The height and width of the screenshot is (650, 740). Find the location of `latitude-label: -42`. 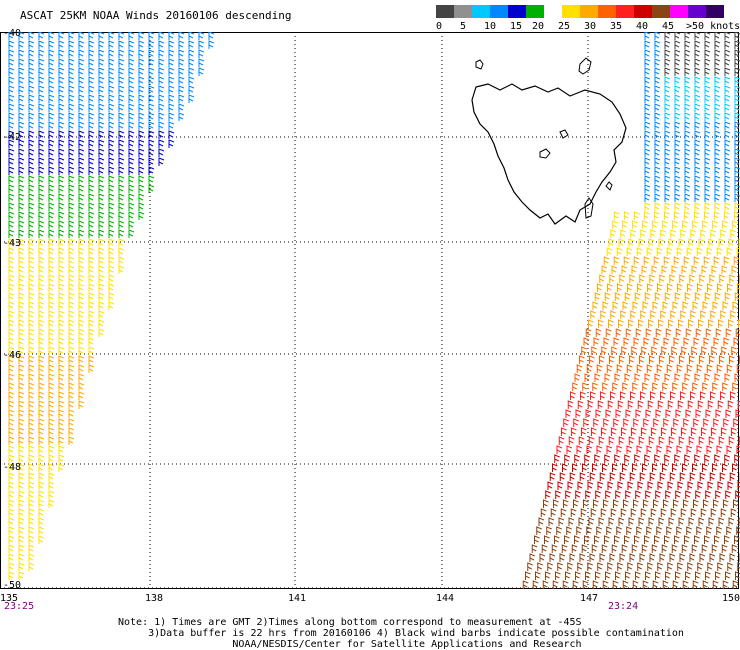

latitude-label: -42 is located at coordinates (12, 137).